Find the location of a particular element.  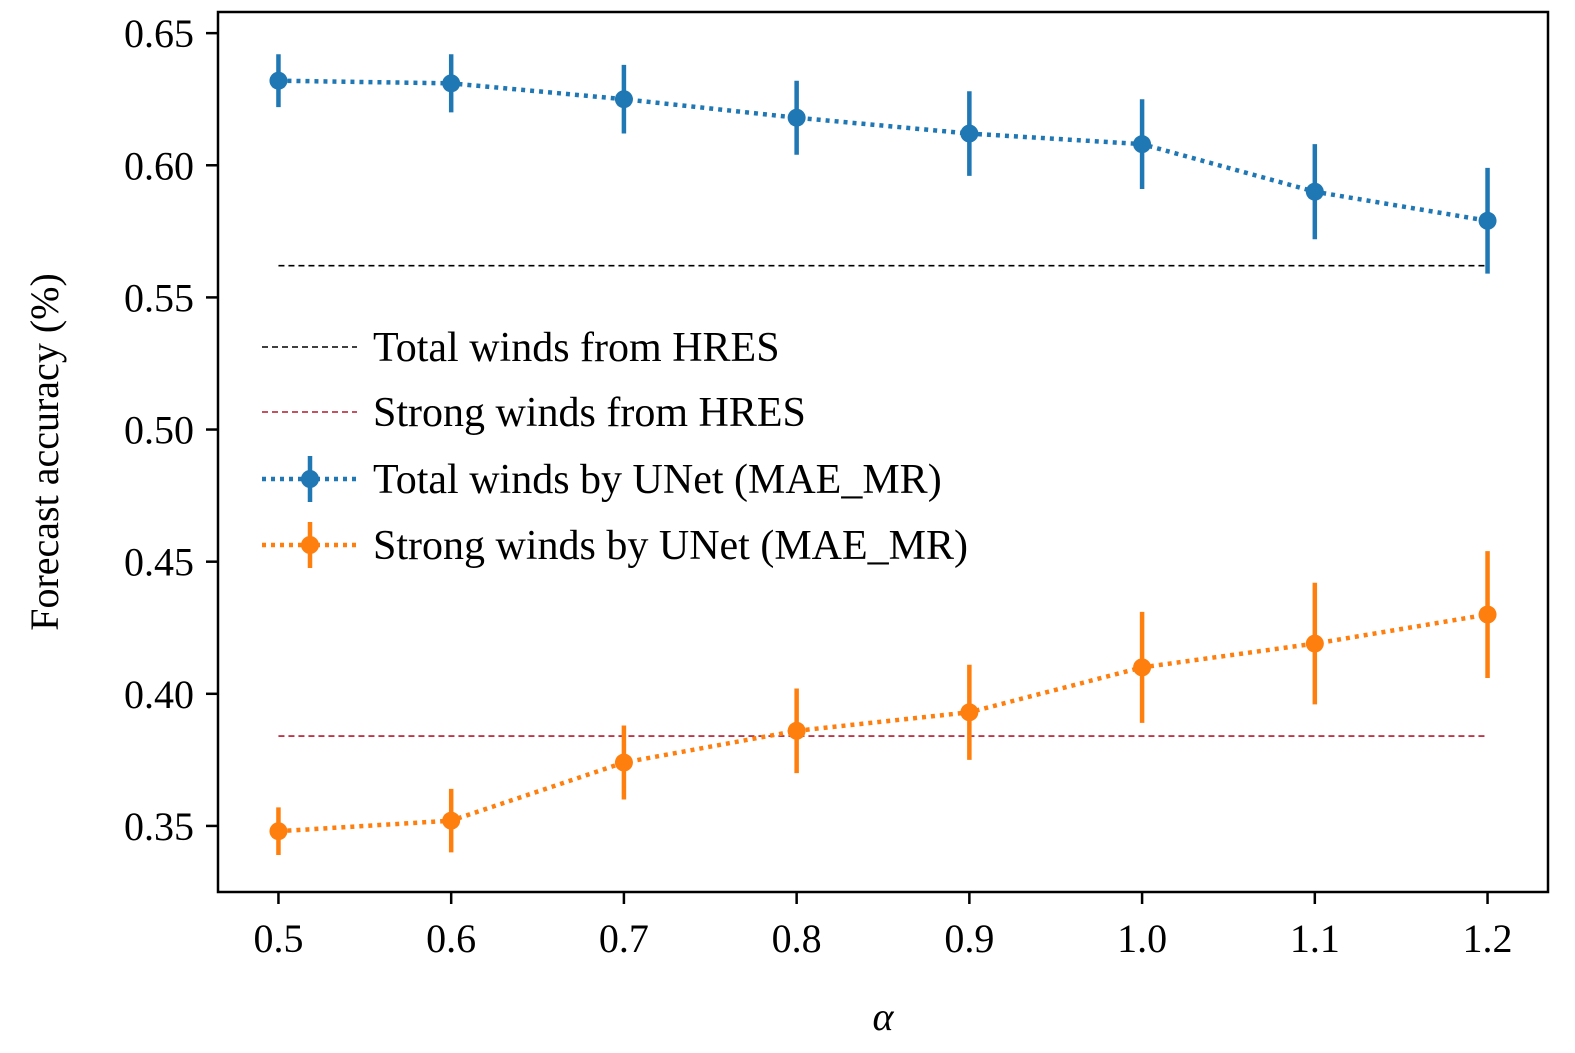

x-tick-label-6: 1.1 is located at coordinates (1315, 938).